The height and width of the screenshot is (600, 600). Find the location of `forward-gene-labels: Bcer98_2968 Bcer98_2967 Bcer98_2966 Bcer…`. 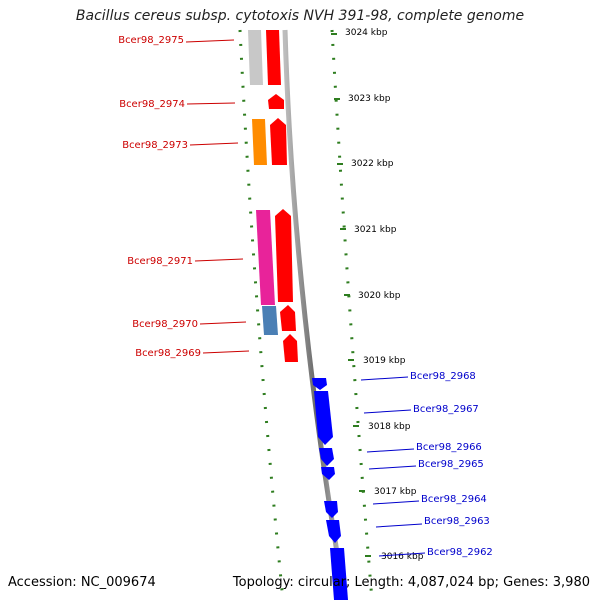

forward-gene-labels: Bcer98_2968 Bcer98_2967 Bcer98_2966 Bcer… is located at coordinates (426, 464).